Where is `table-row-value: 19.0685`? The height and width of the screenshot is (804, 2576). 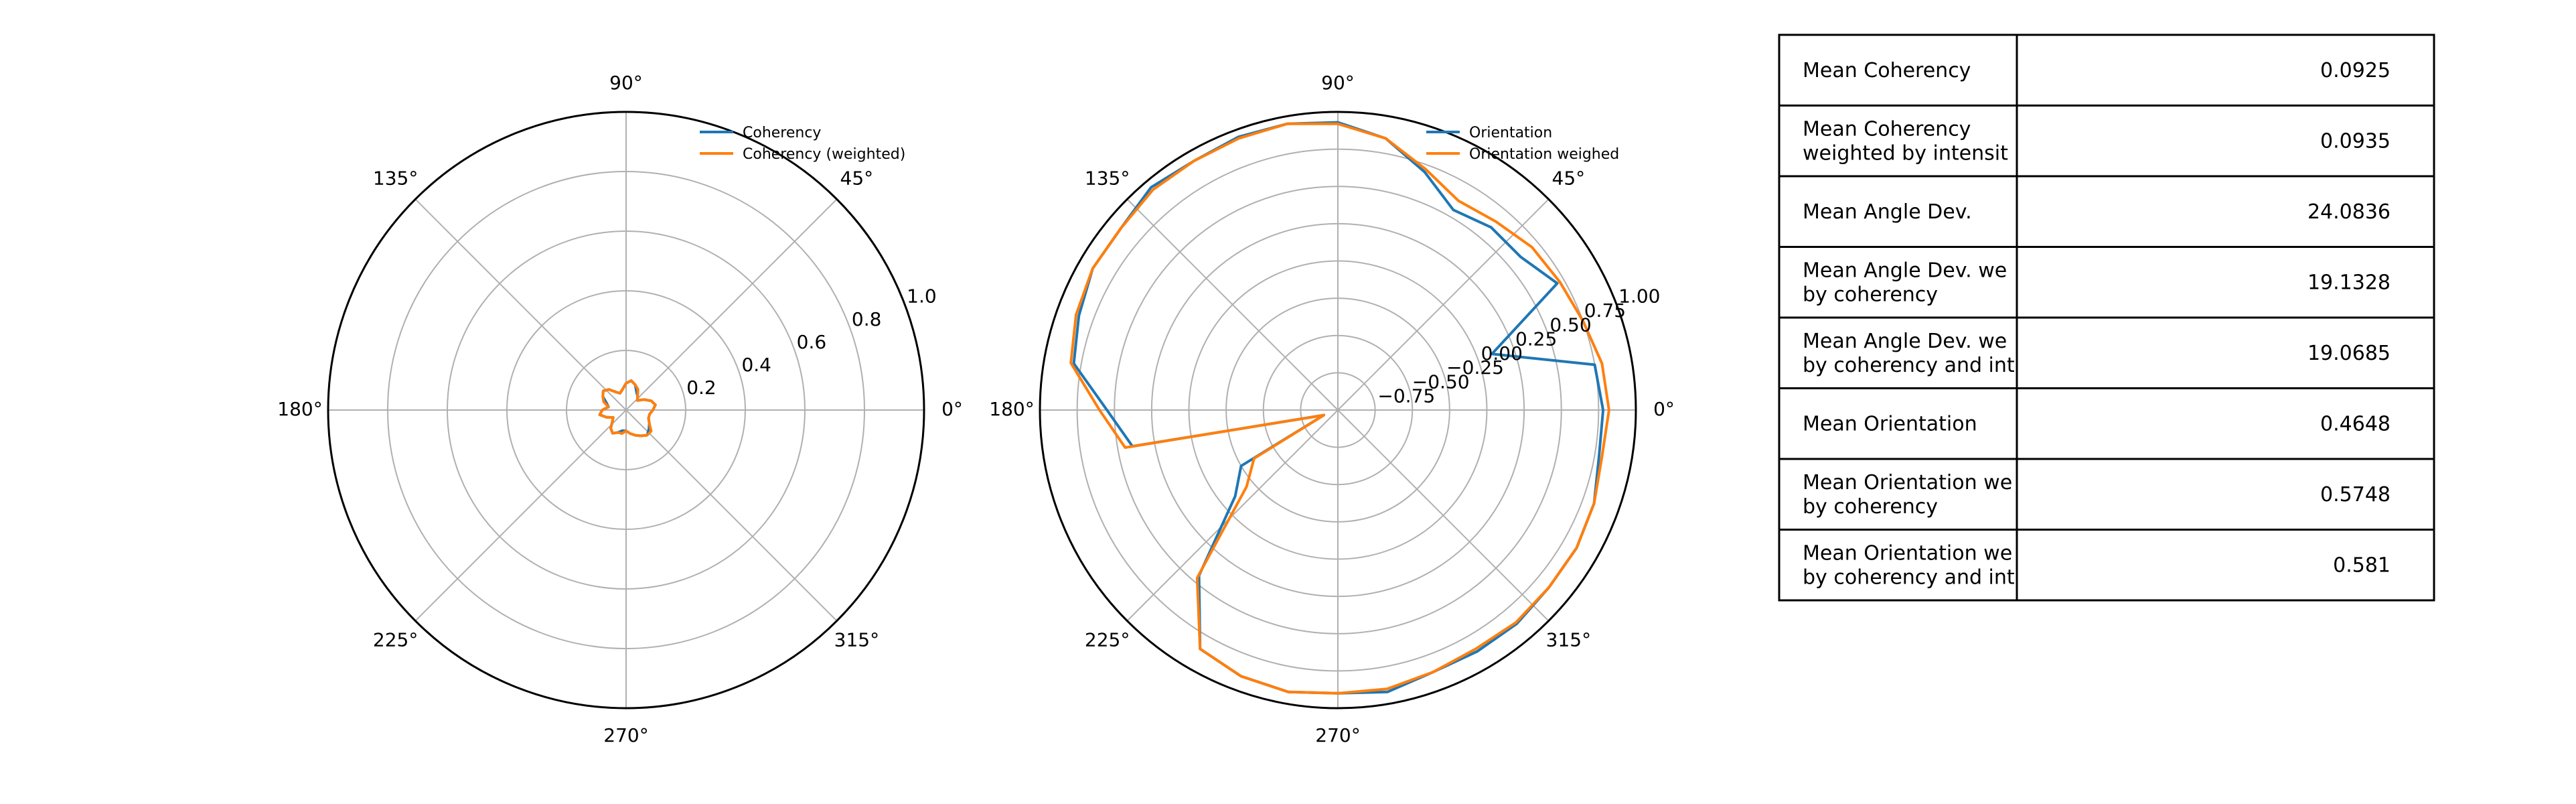
table-row-value: 19.0685 is located at coordinates (2349, 354).